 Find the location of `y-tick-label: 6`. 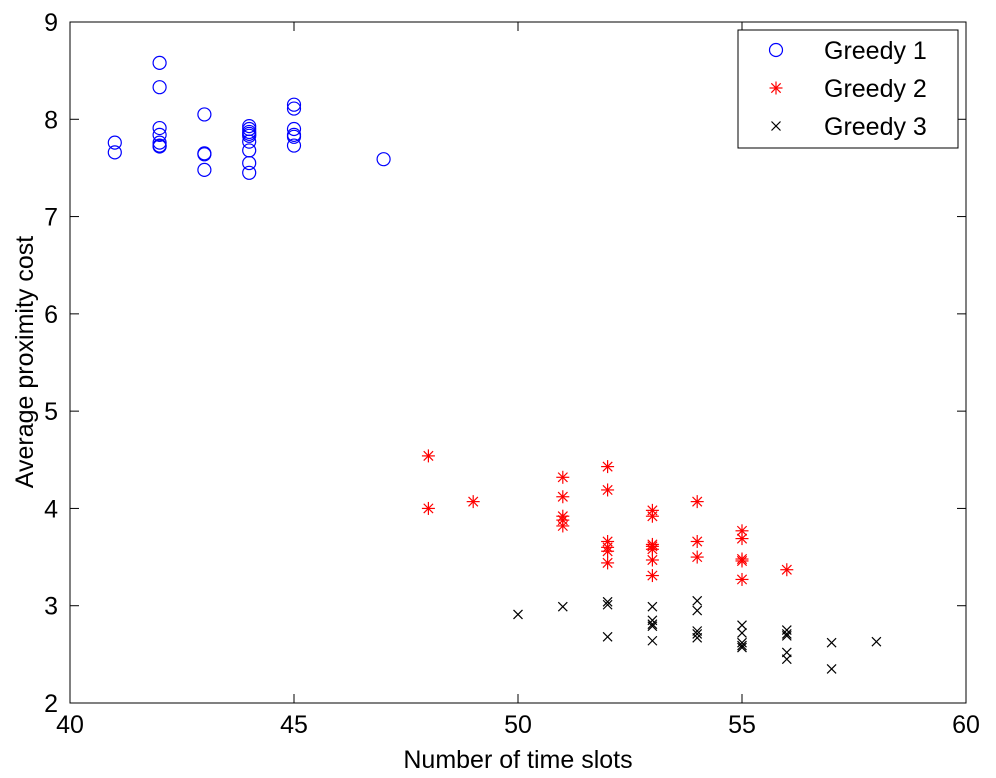

y-tick-label: 6 is located at coordinates (51, 315).